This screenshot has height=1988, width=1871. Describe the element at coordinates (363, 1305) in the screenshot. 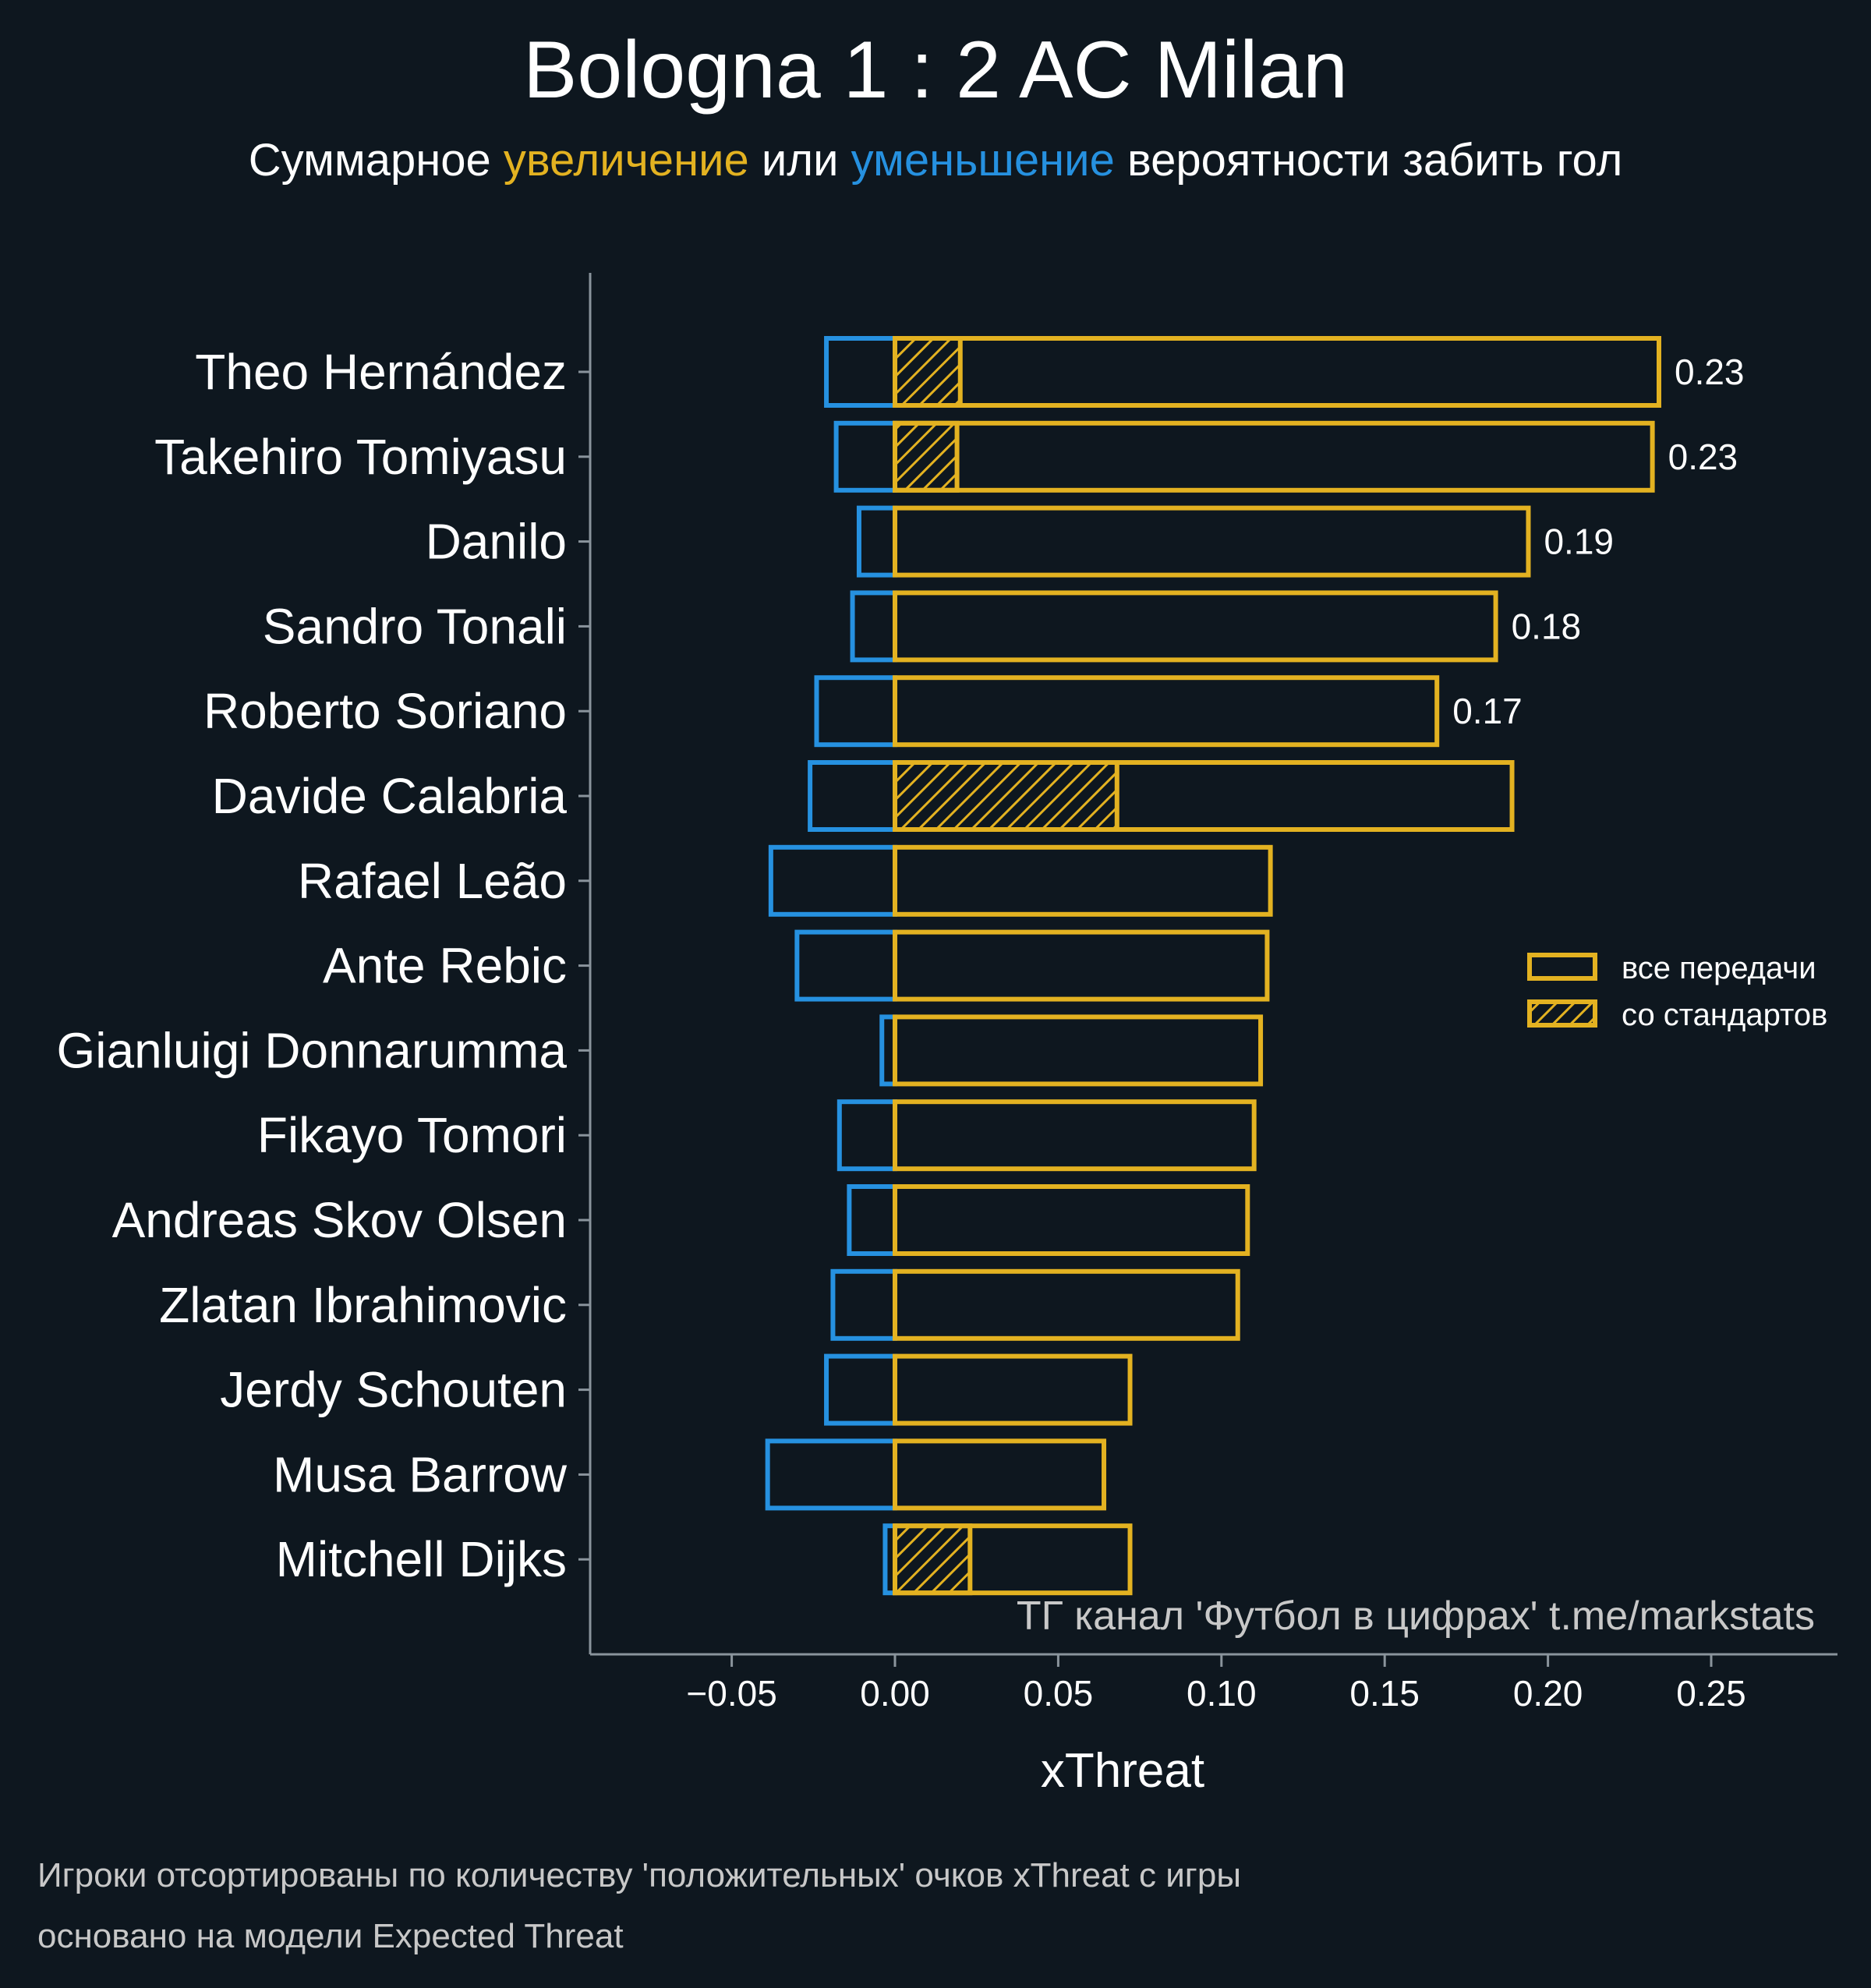

I see `player-name-label: Zlatan Ibrahimovic` at that location.